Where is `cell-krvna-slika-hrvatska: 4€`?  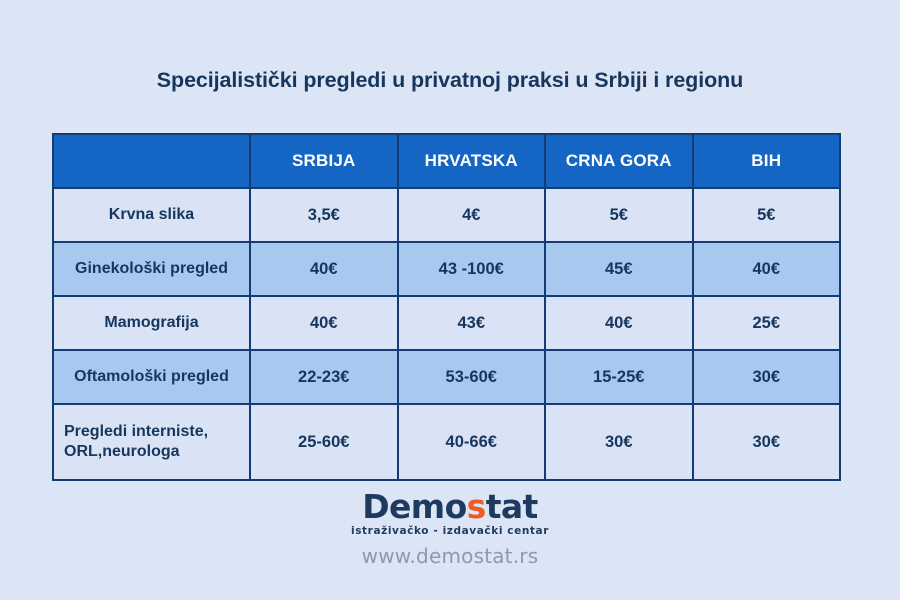 cell-krvna-slika-hrvatska: 4€ is located at coordinates (471, 215).